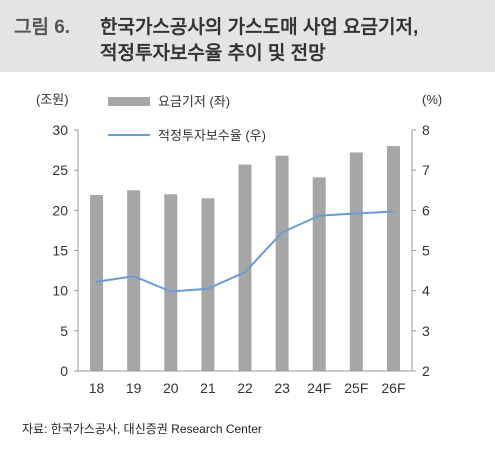  Describe the element at coordinates (319, 215) in the screenshot. I see `line-point-24F` at that location.